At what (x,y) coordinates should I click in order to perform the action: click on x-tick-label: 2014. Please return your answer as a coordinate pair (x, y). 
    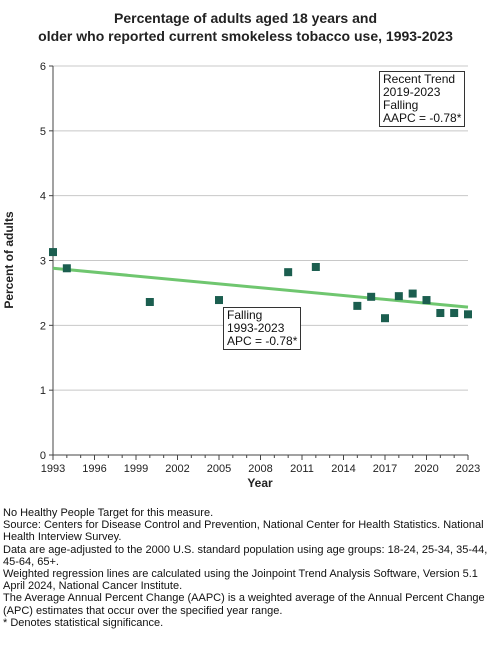
    Looking at the image, I should click on (343, 469).